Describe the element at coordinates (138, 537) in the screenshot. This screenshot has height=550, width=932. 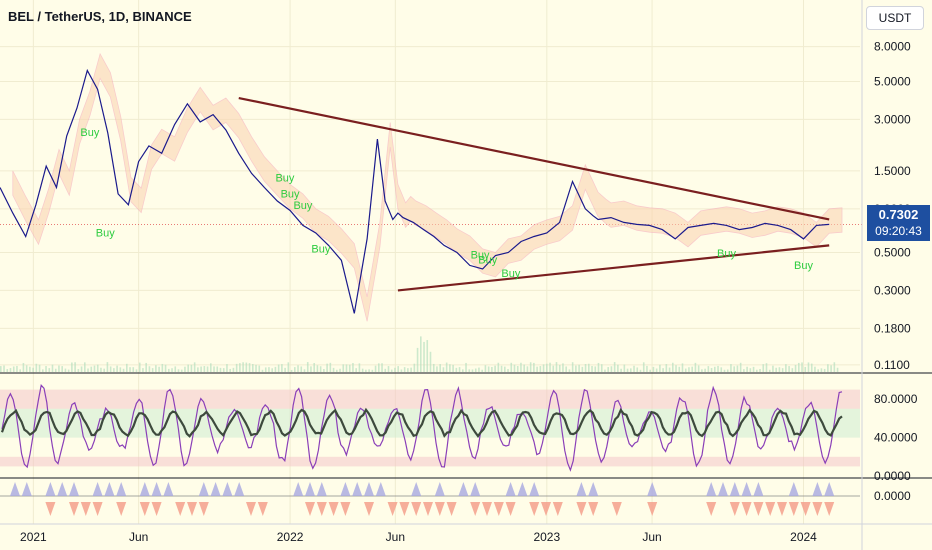
I see `time-tick-label: Jun` at that location.